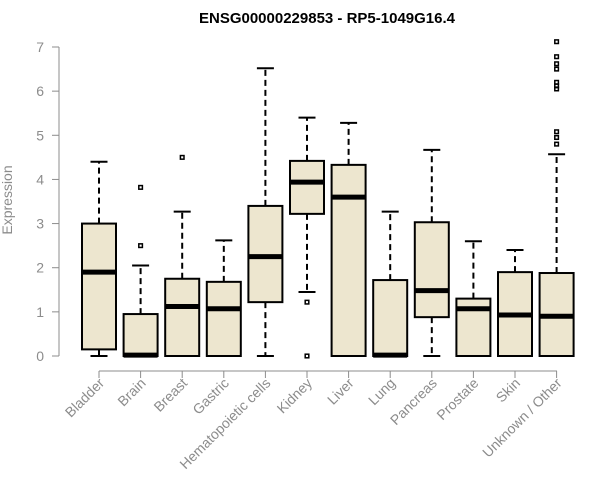 The height and width of the screenshot is (500, 600). Describe the element at coordinates (7, 199) in the screenshot. I see `y-axis-label: Expression` at that location.